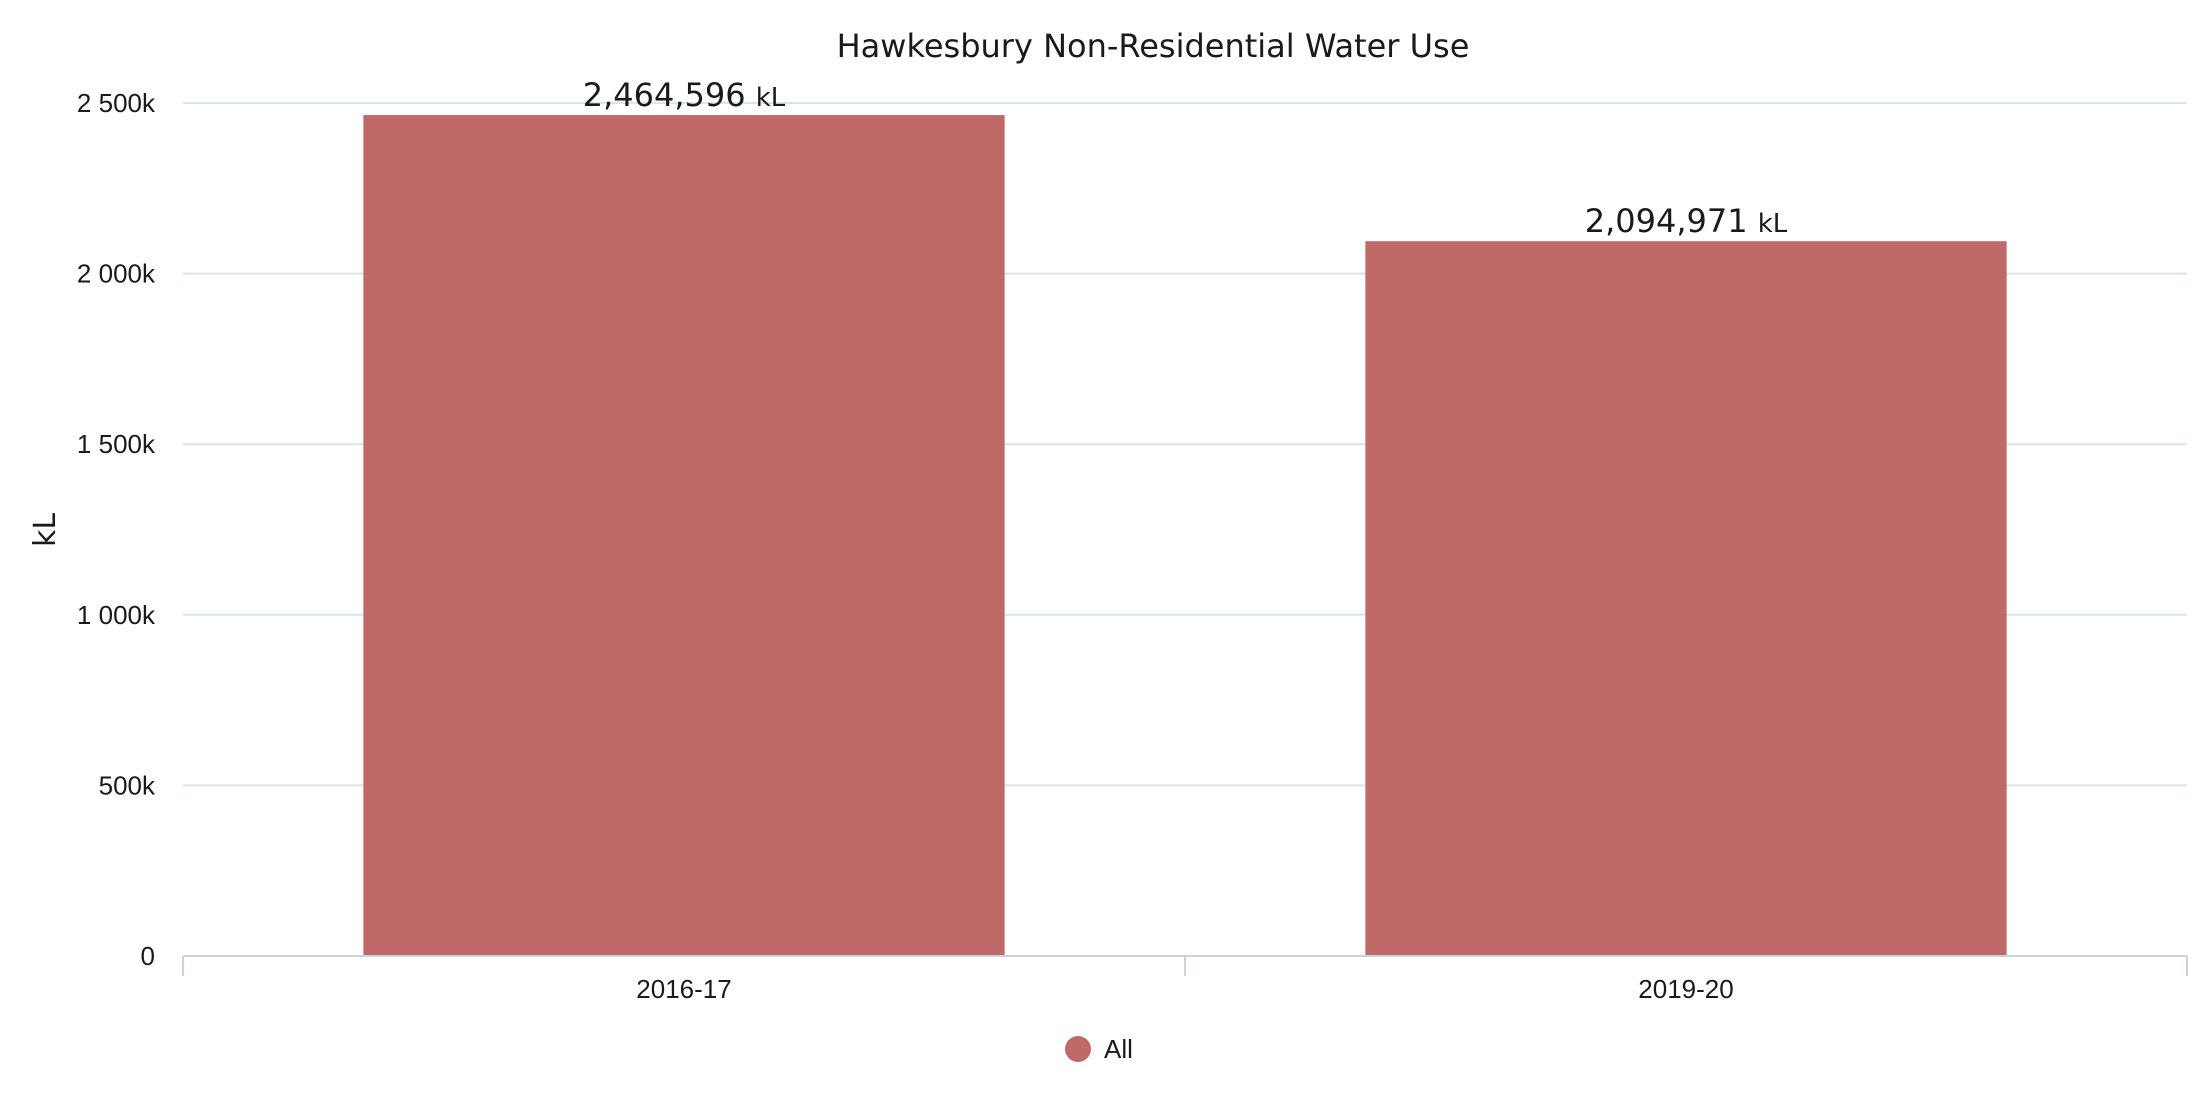 The width and height of the screenshot is (2200, 1100). I want to click on y-tick-label: 500k, so click(127, 785).